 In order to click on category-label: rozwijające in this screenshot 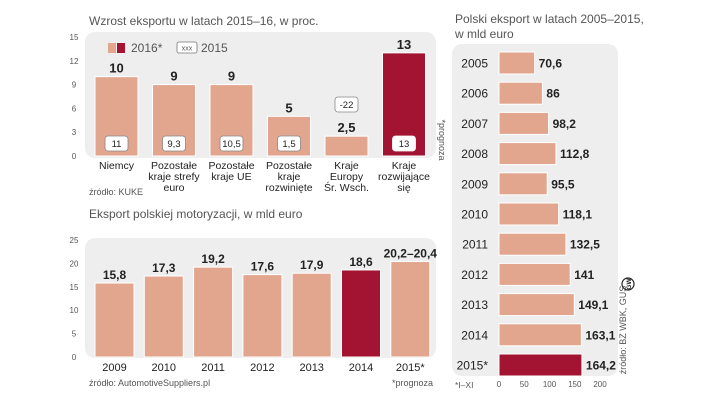, I will do `click(404, 177)`.